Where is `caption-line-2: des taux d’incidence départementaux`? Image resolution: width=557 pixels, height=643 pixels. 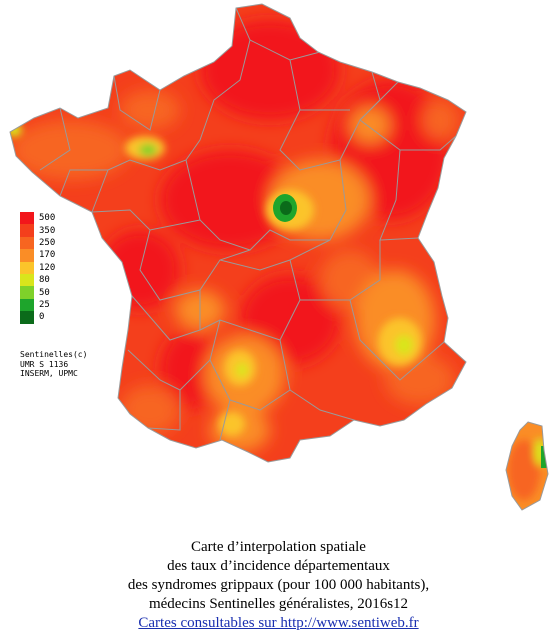 caption-line-2: des taux d’incidence départementaux is located at coordinates (278, 566).